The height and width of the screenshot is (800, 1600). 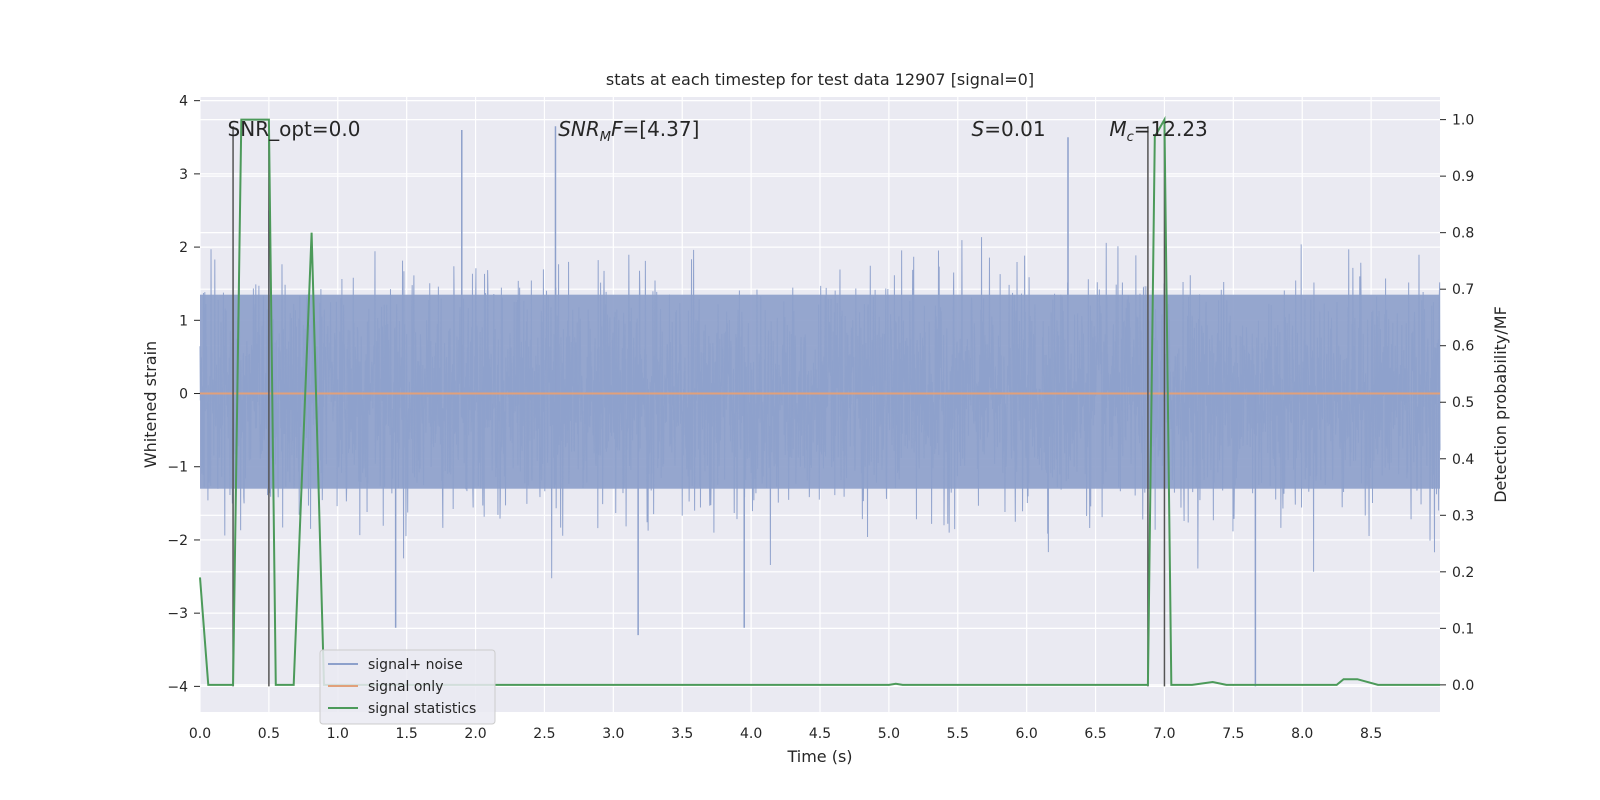 I want to click on y2-tick-label: 0.5, so click(x=1463, y=403).